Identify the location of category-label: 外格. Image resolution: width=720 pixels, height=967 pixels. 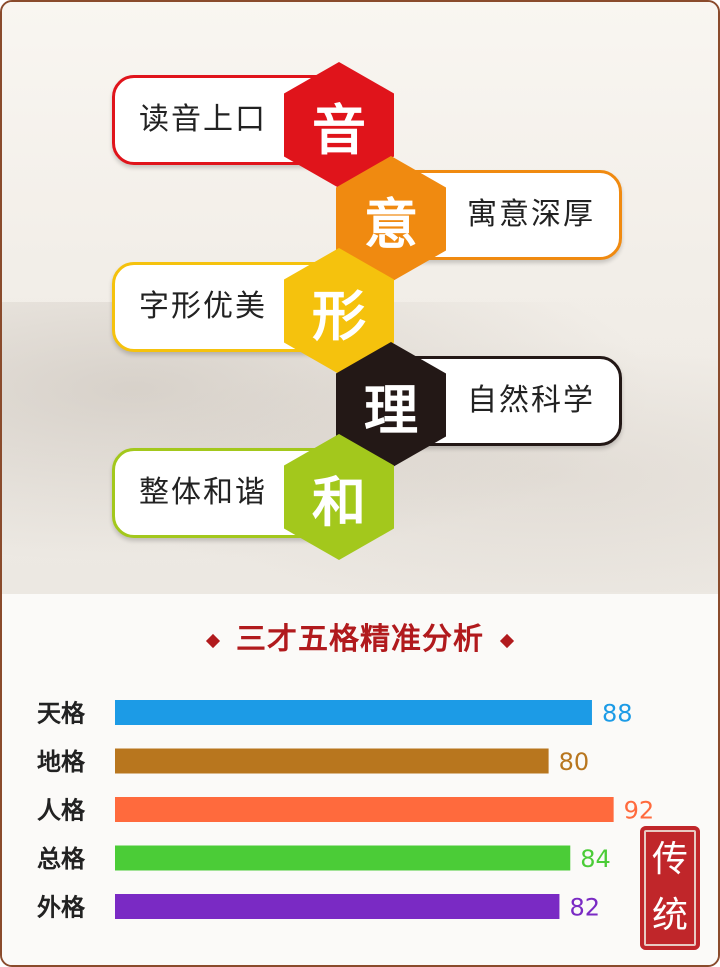
(61, 908).